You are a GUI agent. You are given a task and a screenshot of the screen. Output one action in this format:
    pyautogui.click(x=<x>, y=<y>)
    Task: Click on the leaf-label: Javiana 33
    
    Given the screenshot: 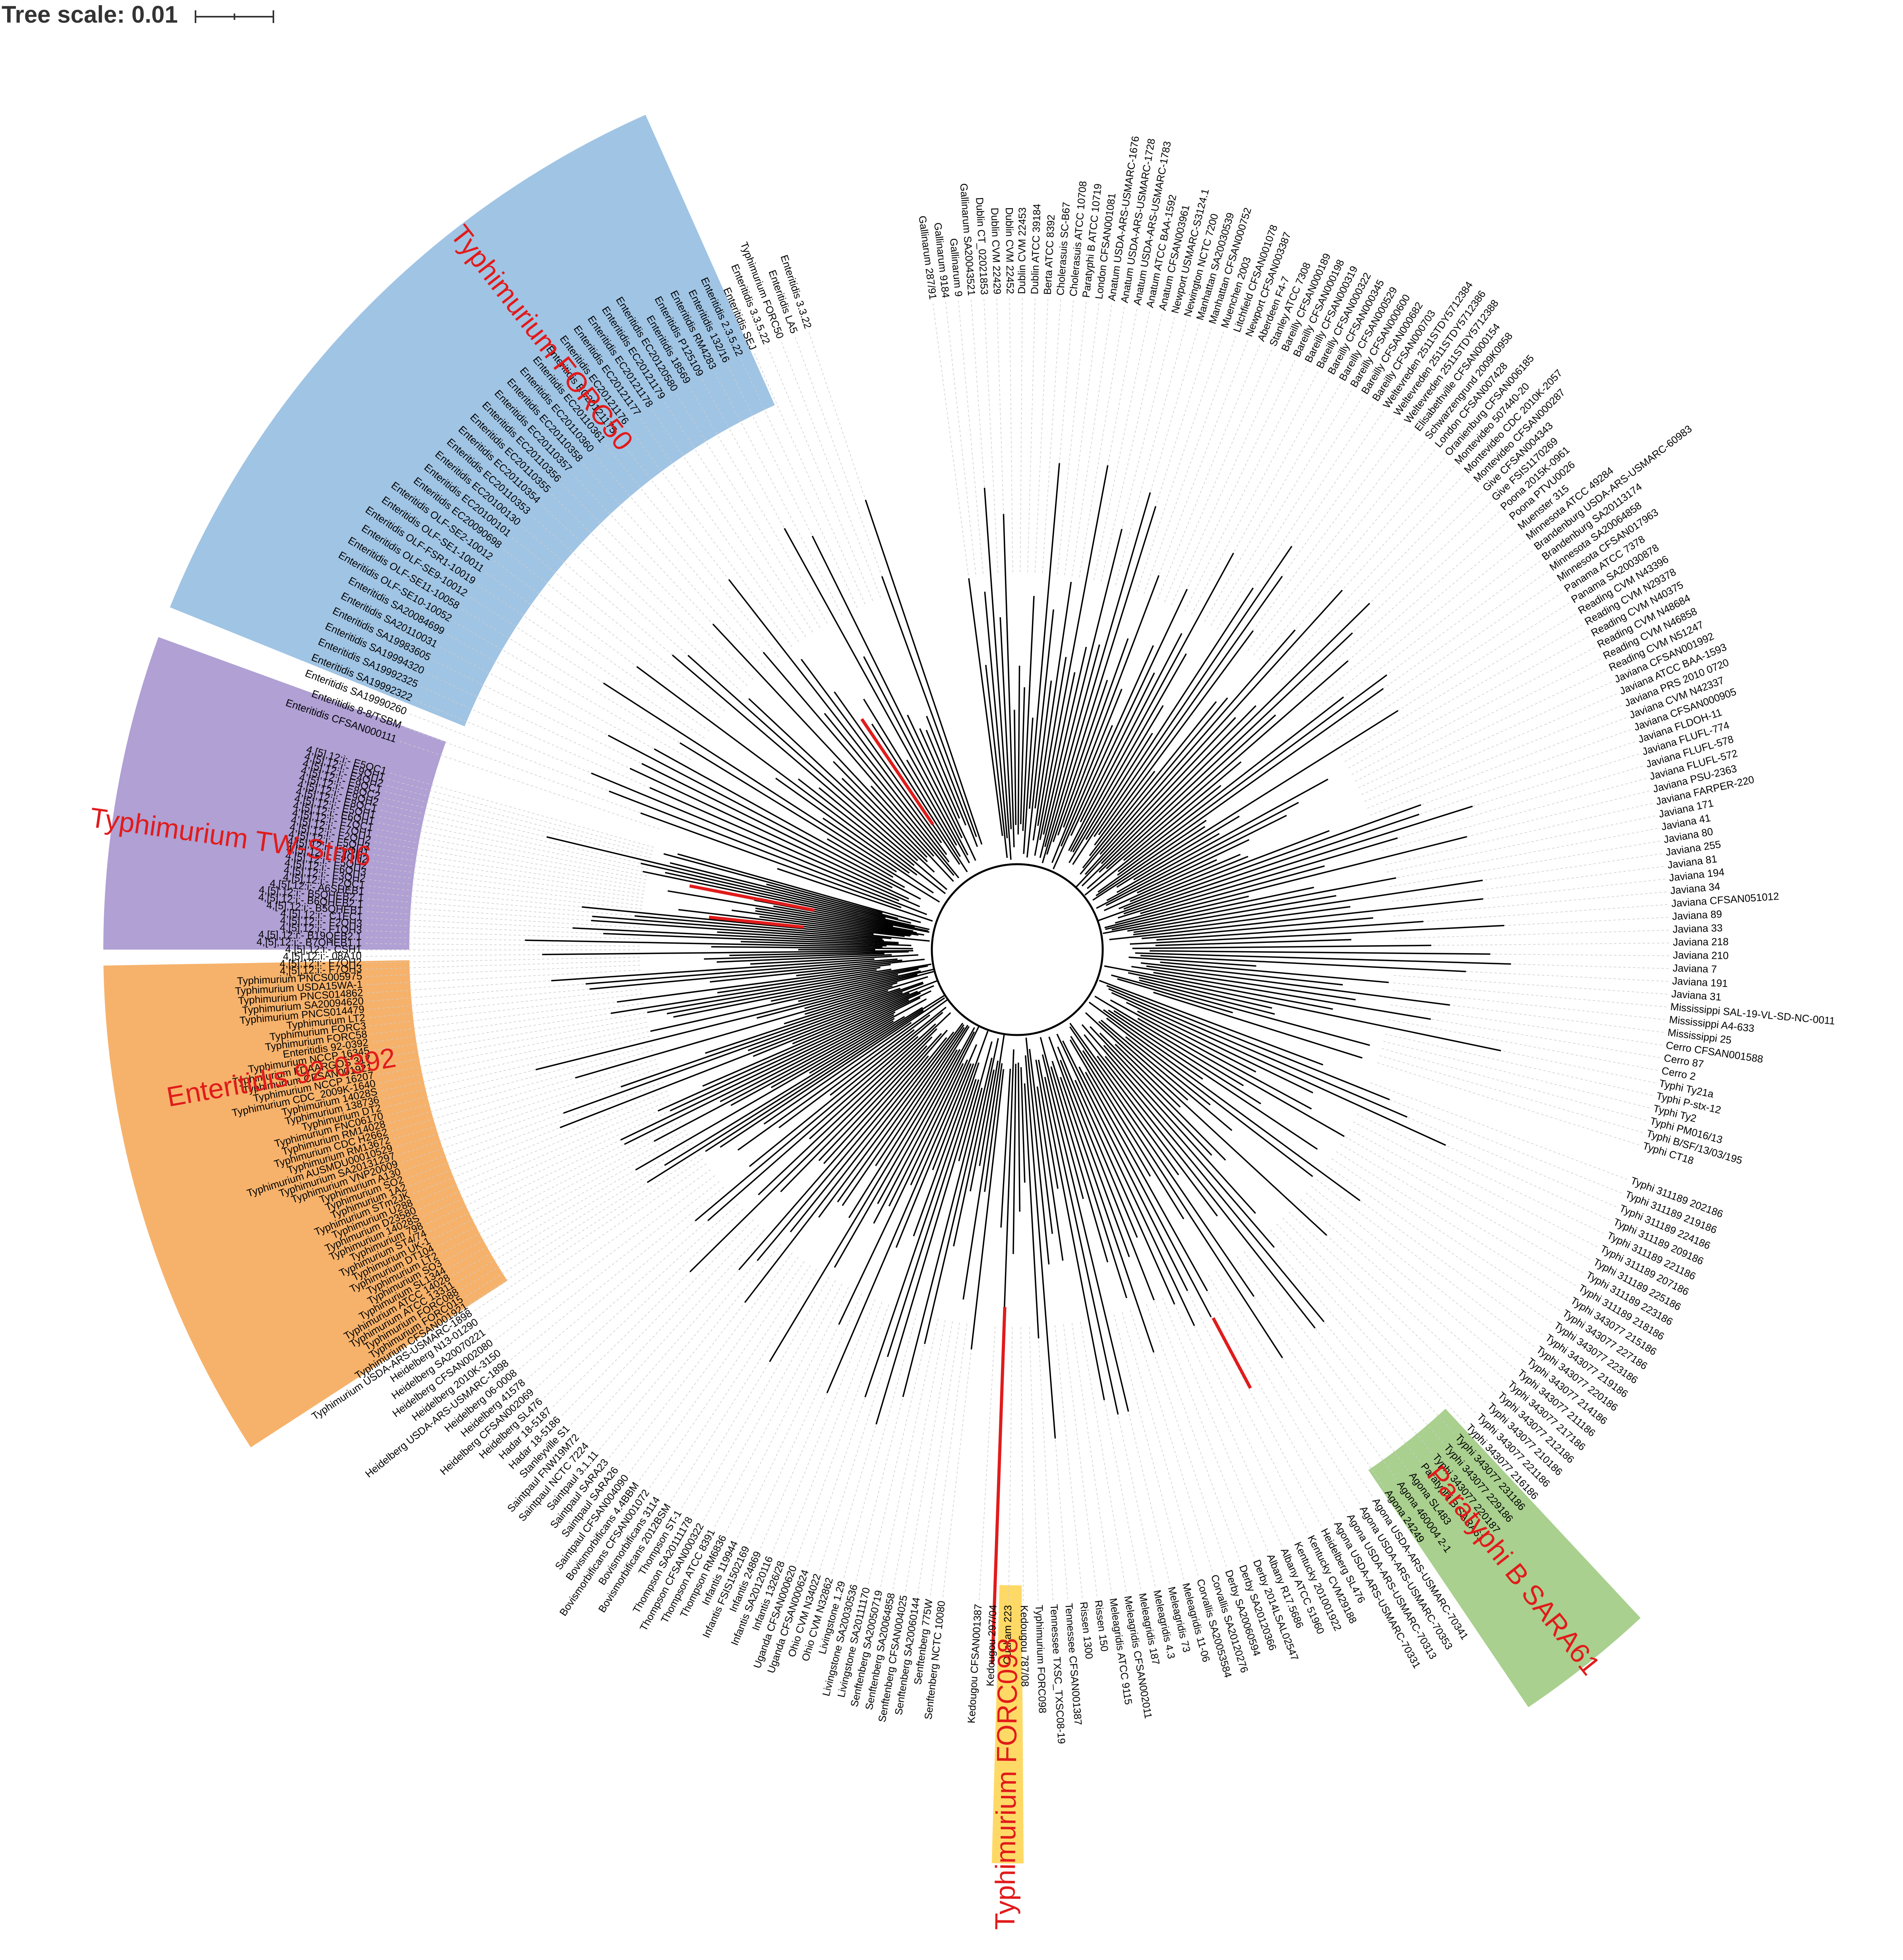 What is the action you would take?
    pyautogui.click(x=1698, y=928)
    